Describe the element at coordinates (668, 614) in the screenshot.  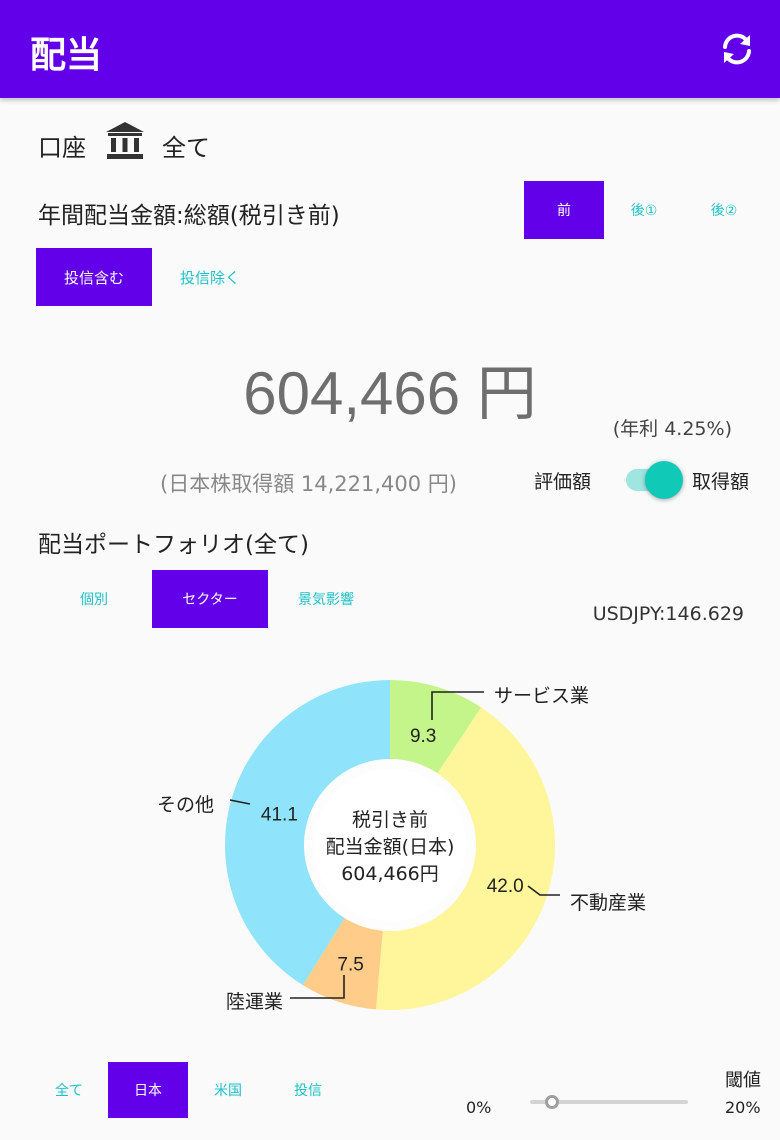
I see `fx-rate: USDJPY:146.629` at that location.